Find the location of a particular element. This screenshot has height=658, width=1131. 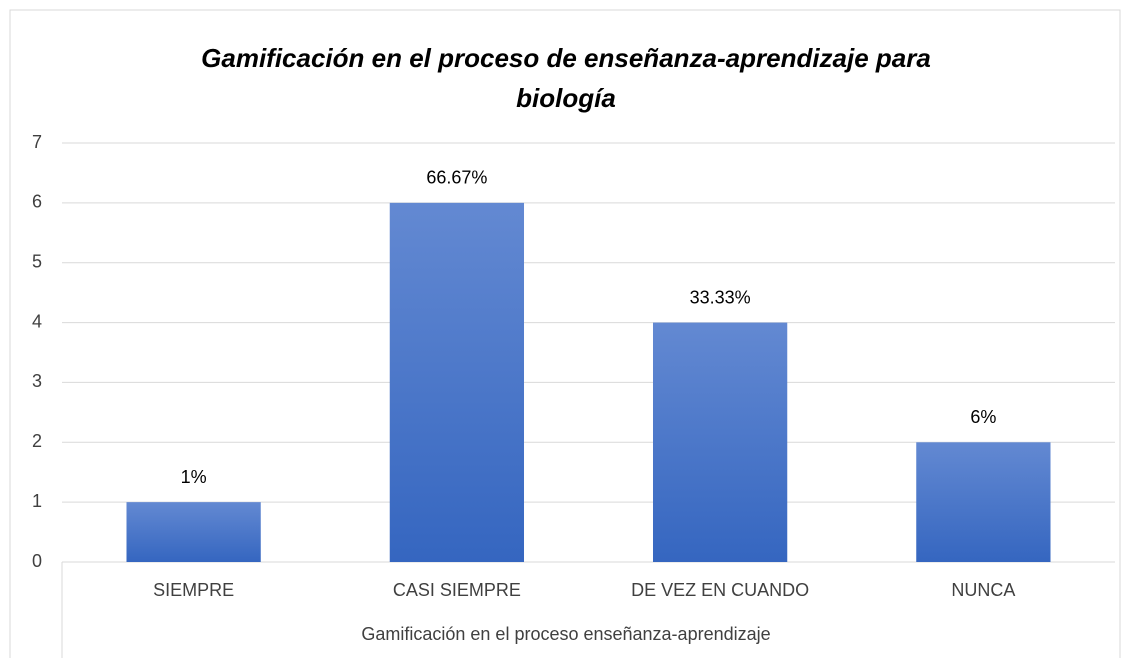

data-label: 1% is located at coordinates (194, 477).